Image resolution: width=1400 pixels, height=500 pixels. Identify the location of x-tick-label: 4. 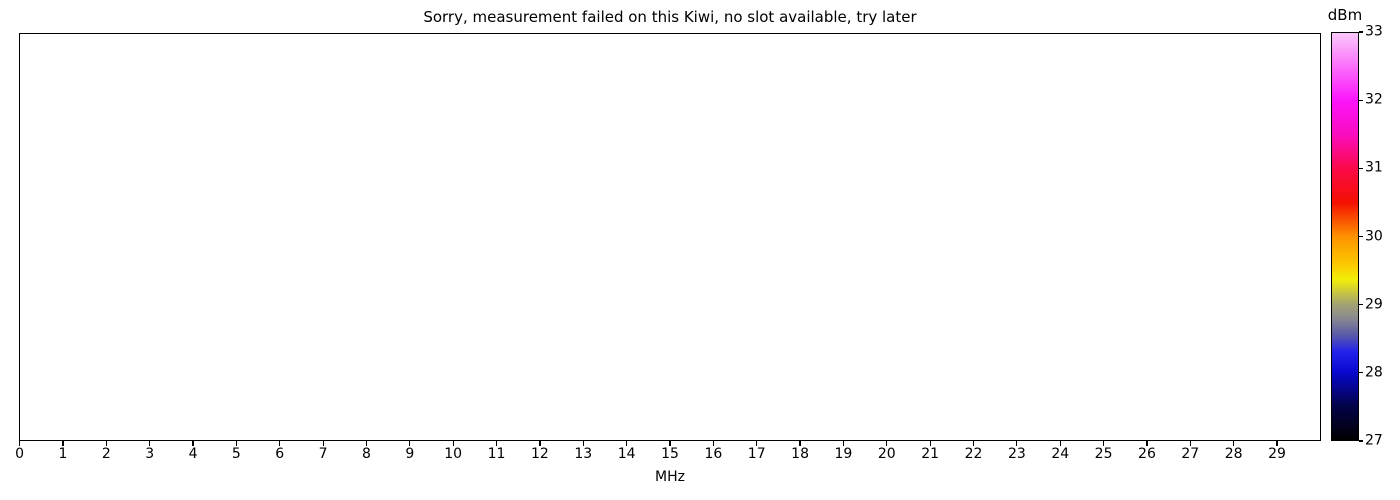
(193, 454).